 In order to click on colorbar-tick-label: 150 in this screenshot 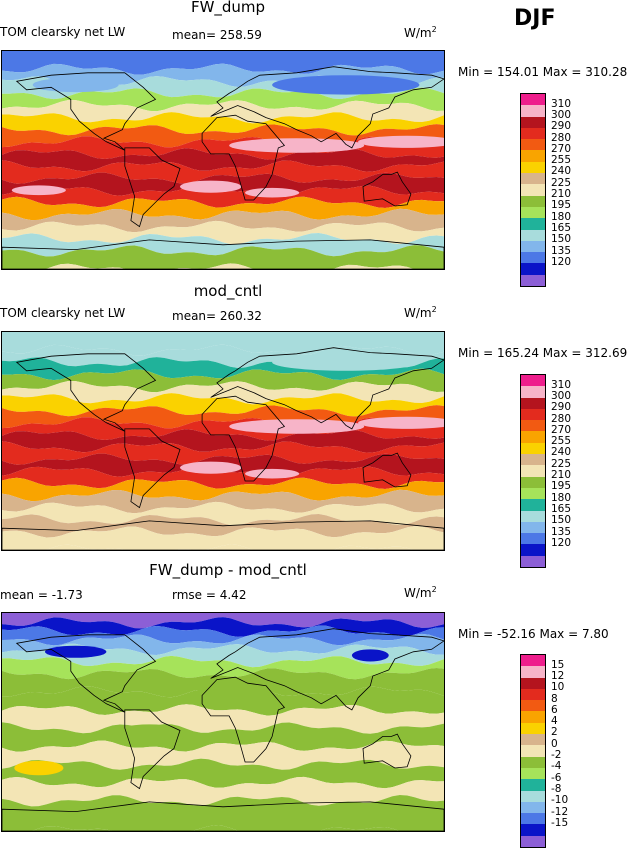, I will do `click(561, 239)`.